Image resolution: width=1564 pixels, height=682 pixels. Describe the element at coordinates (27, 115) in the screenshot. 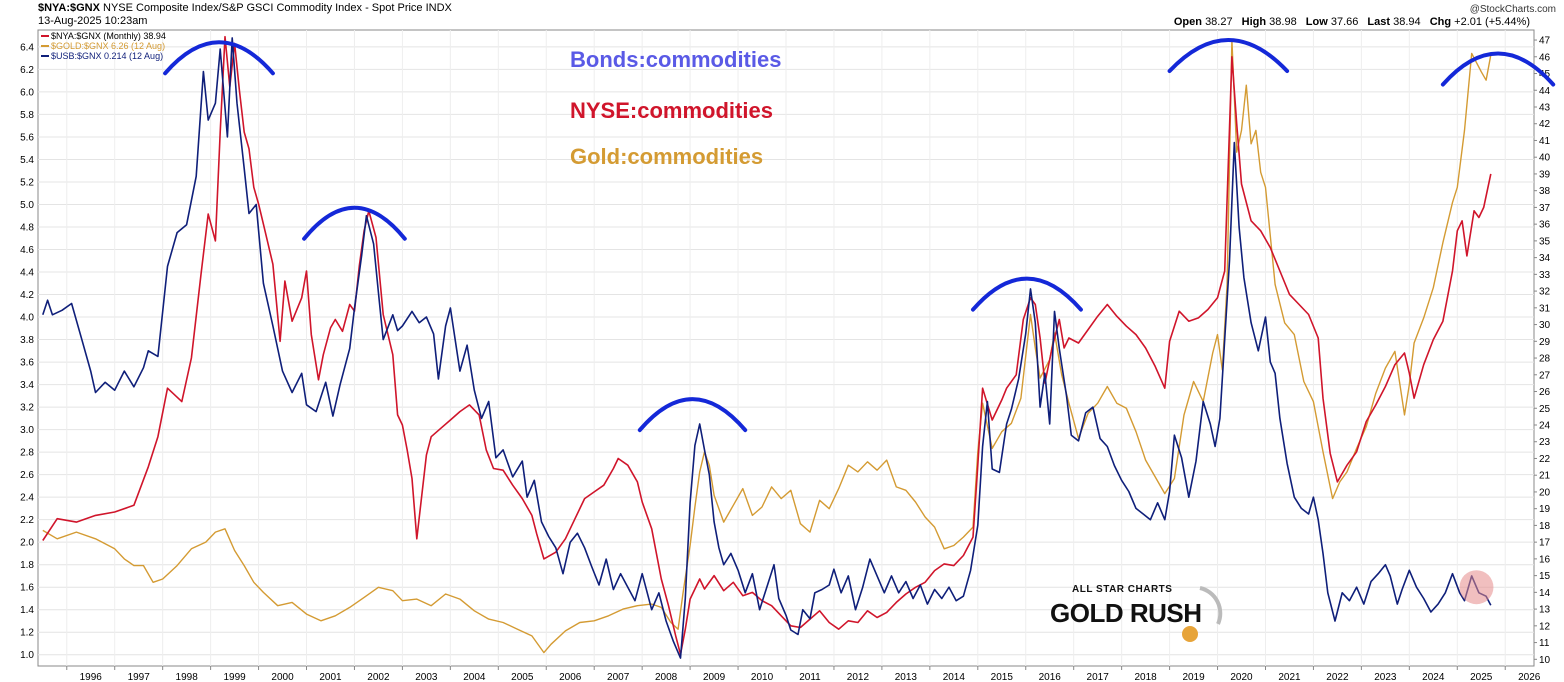

I see `left-tick-label: 5.8` at that location.